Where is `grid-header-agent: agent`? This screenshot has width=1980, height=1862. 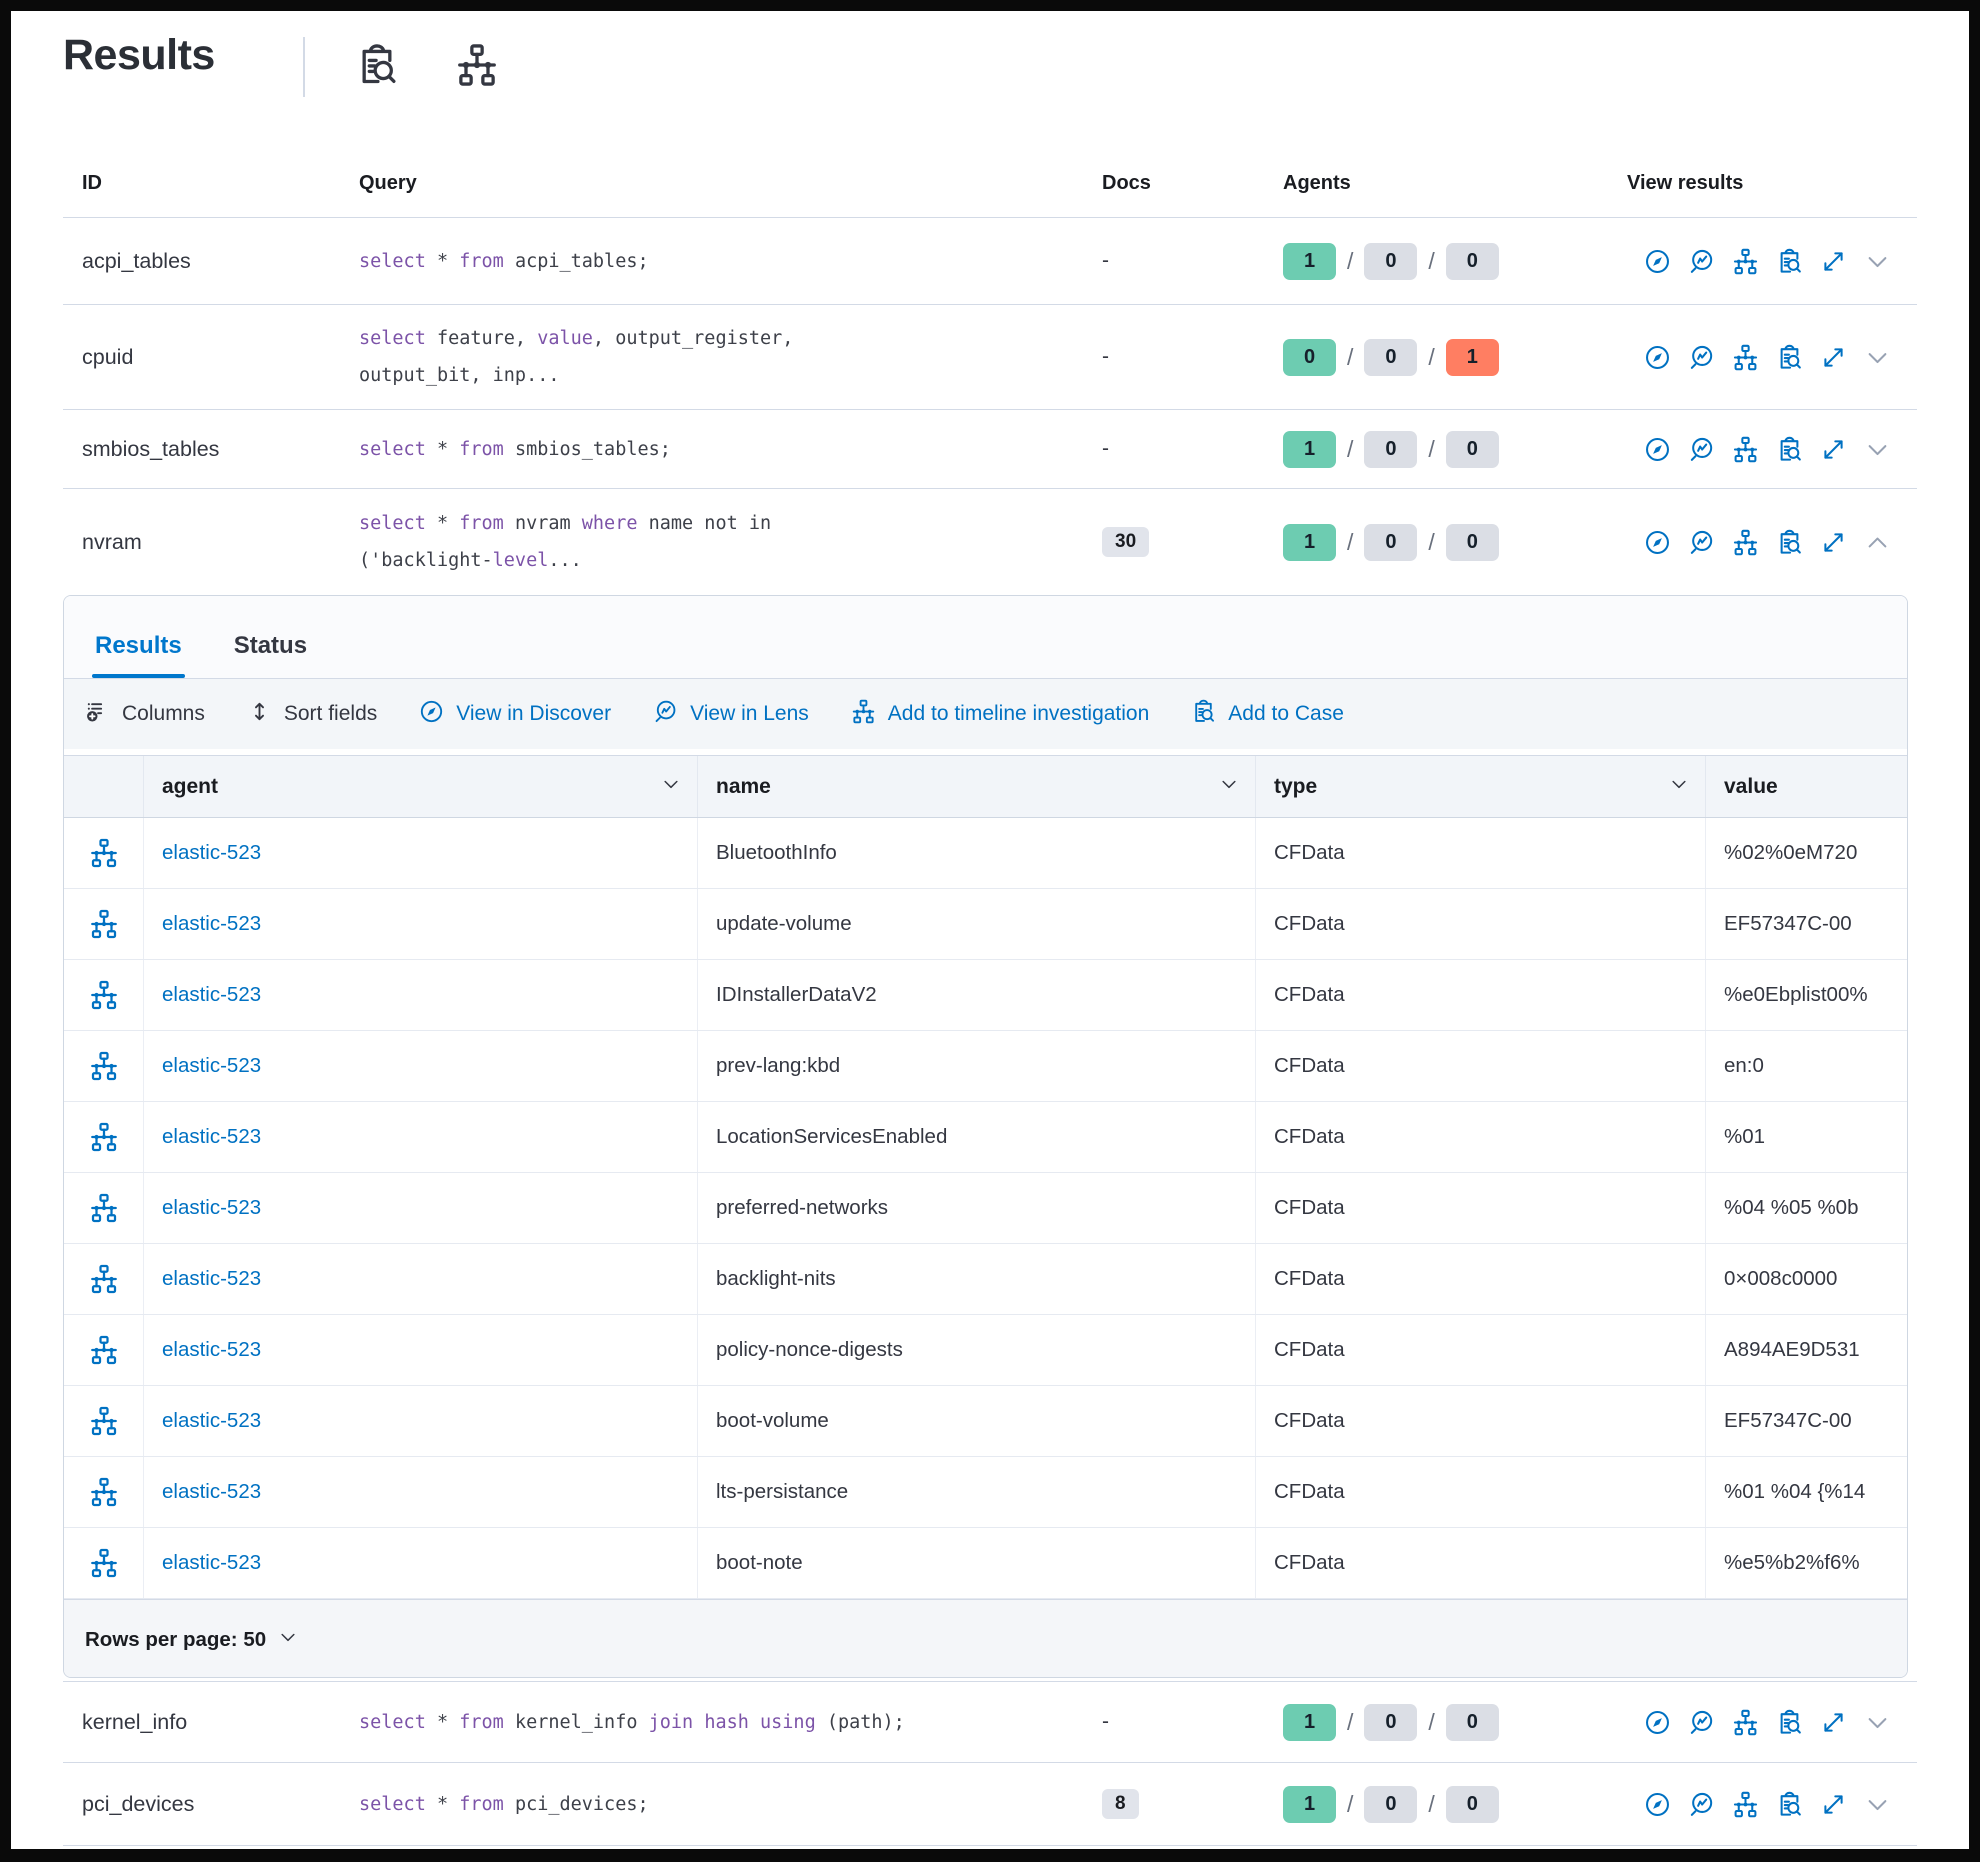
grid-header-agent: agent is located at coordinates (421, 786).